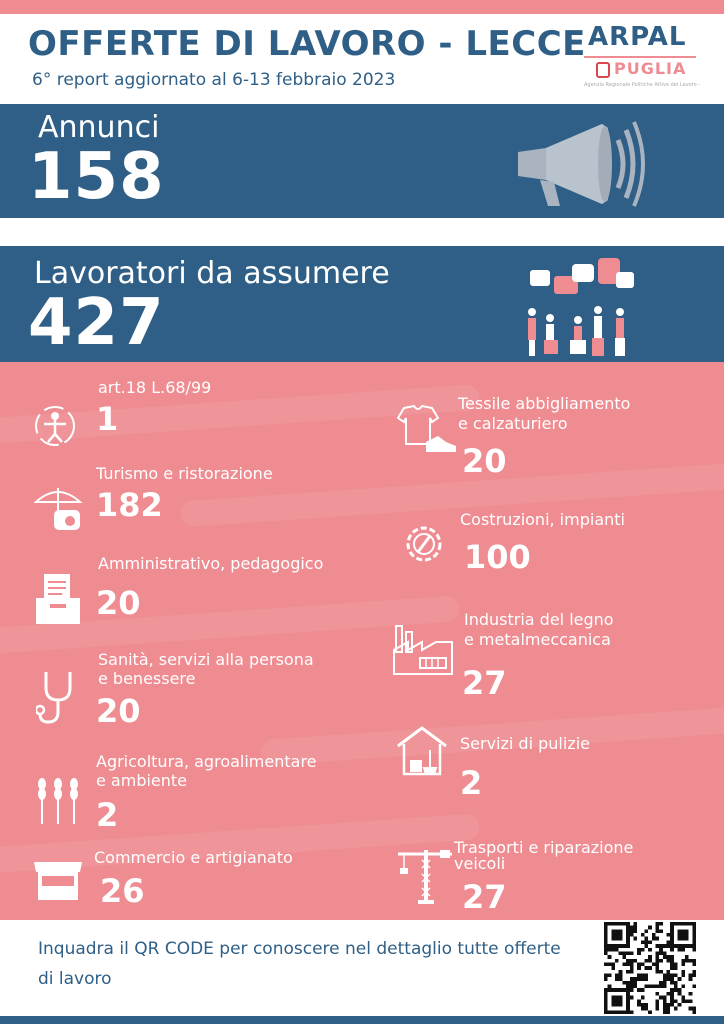 This screenshot has width=724, height=1024. I want to click on sector-label-line2: e ambiente, so click(142, 780).